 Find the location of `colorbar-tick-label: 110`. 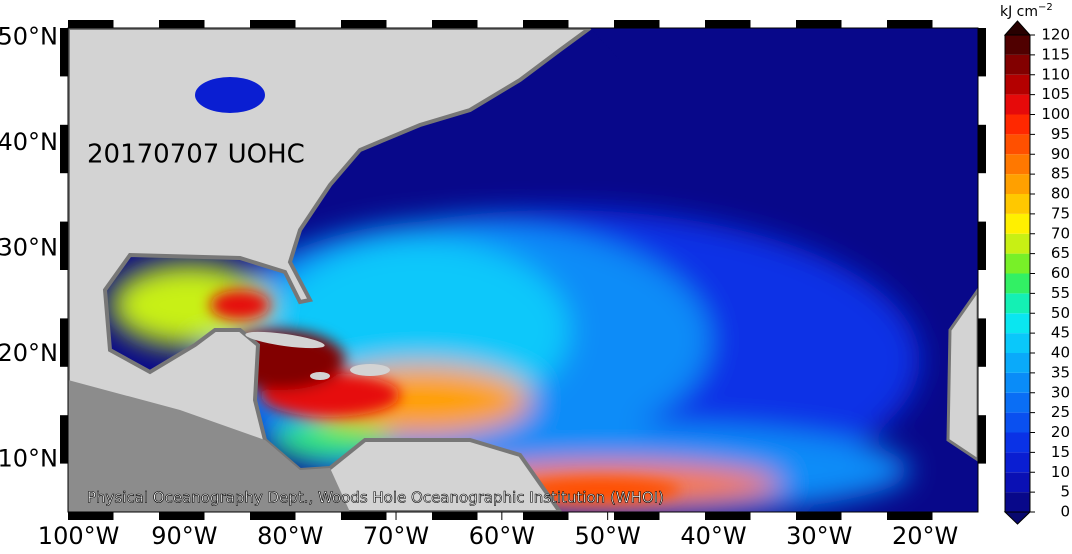

colorbar-tick-label: 110 is located at coordinates (1055, 74).